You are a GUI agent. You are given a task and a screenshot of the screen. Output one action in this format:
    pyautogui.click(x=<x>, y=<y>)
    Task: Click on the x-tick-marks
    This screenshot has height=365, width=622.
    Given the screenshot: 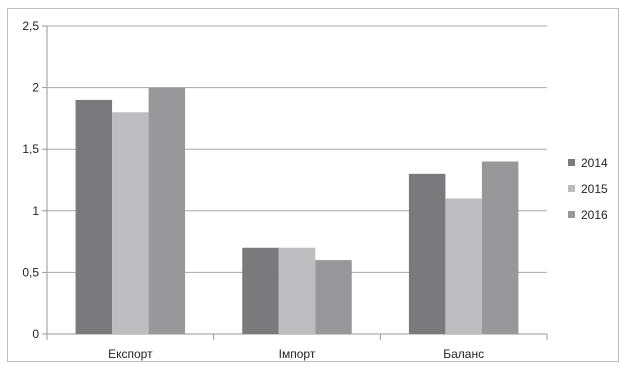 What is the action you would take?
    pyautogui.click(x=297, y=337)
    